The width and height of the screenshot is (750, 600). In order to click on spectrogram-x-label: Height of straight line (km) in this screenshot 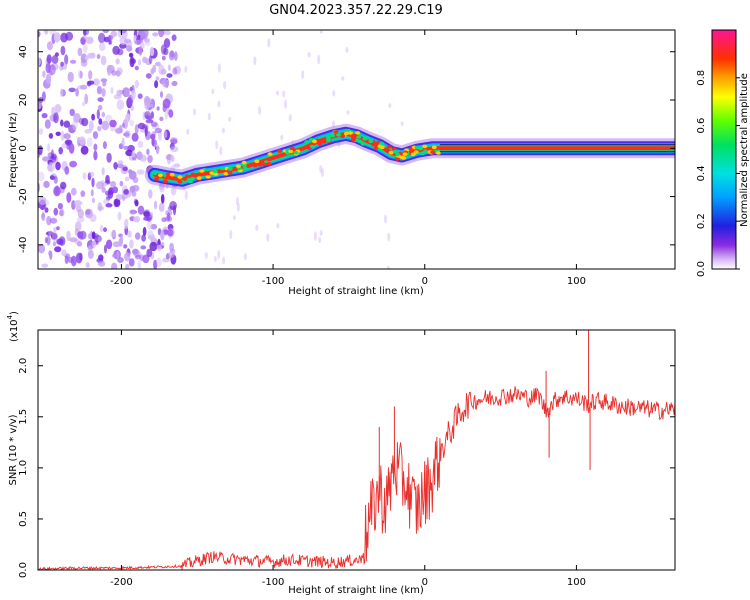, I will do `click(356, 291)`.